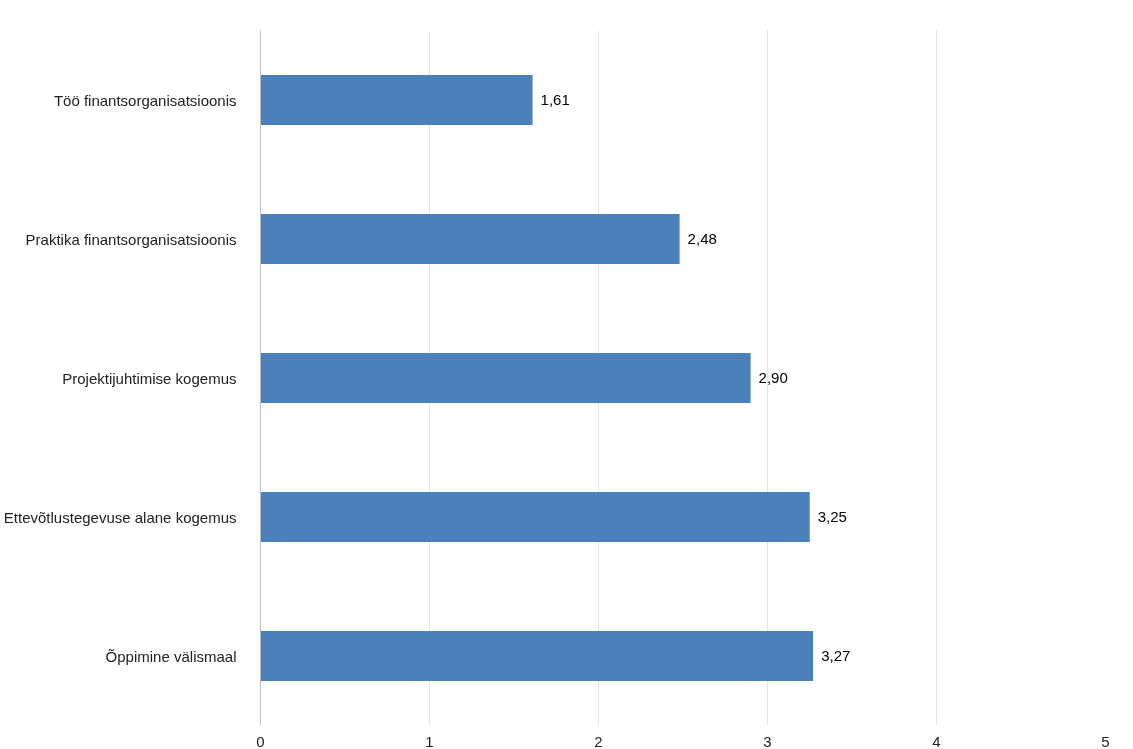 This screenshot has width=1133, height=749. I want to click on data-label: 1,61, so click(555, 99).